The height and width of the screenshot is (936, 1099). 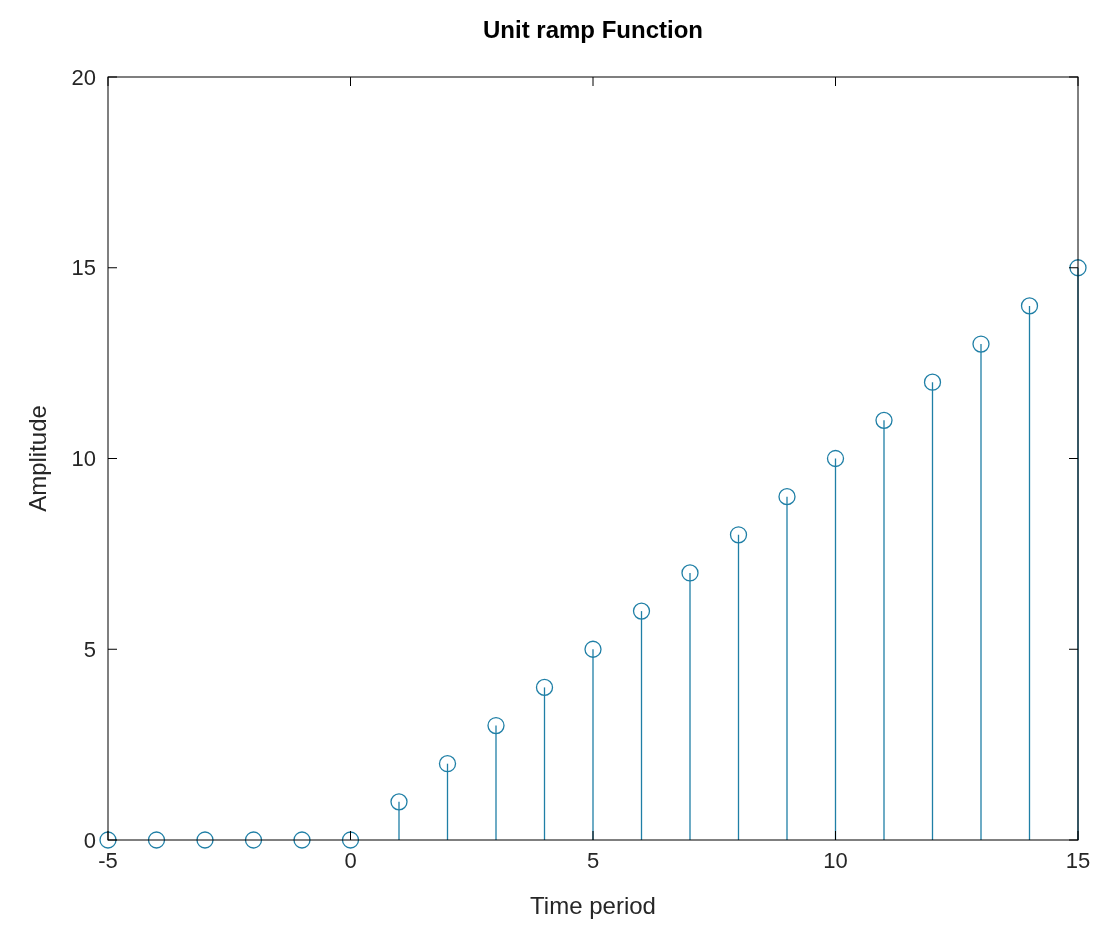 I want to click on y-tick-label: 15, so click(x=83, y=268).